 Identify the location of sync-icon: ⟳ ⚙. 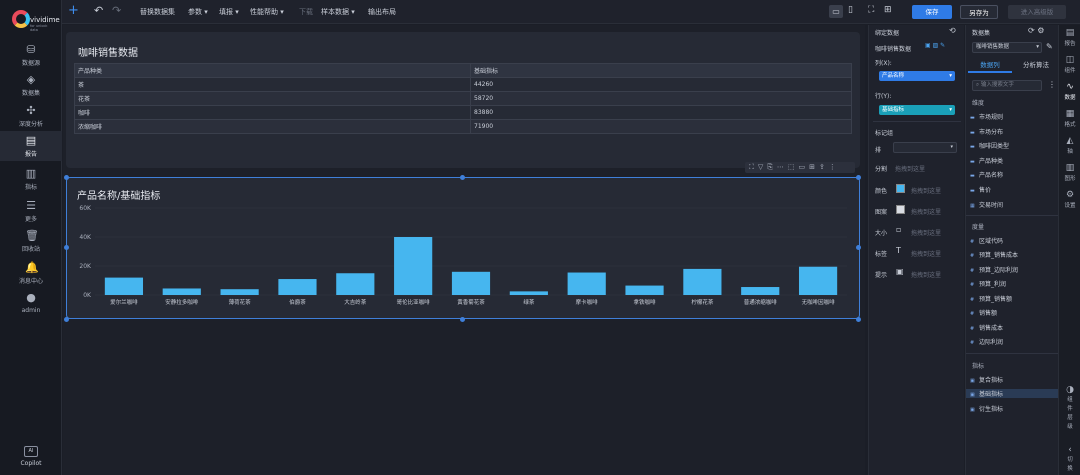
(1036, 30).